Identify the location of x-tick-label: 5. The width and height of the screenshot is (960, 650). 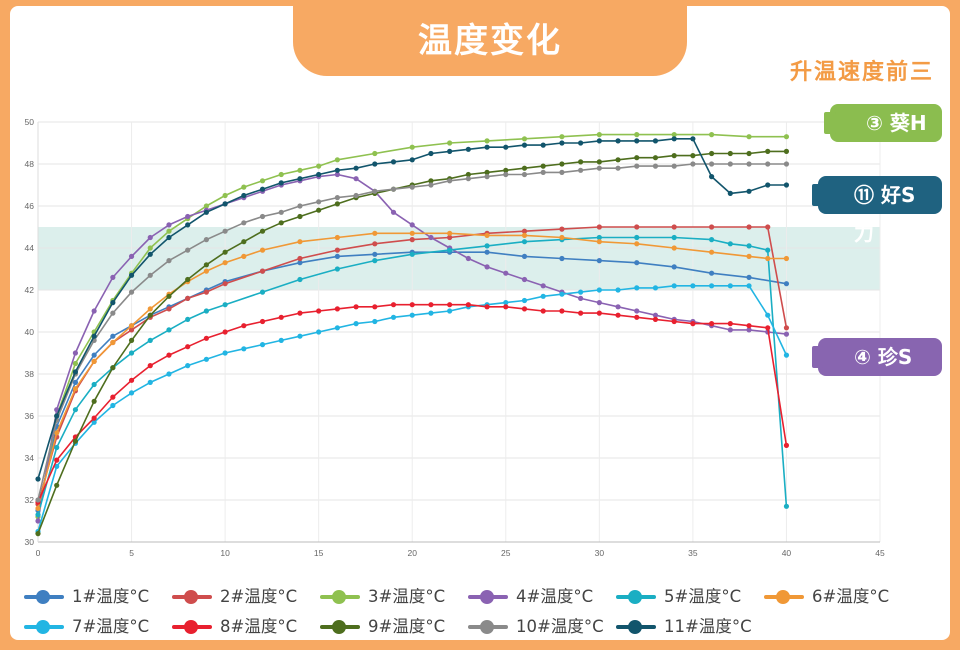
(131, 553).